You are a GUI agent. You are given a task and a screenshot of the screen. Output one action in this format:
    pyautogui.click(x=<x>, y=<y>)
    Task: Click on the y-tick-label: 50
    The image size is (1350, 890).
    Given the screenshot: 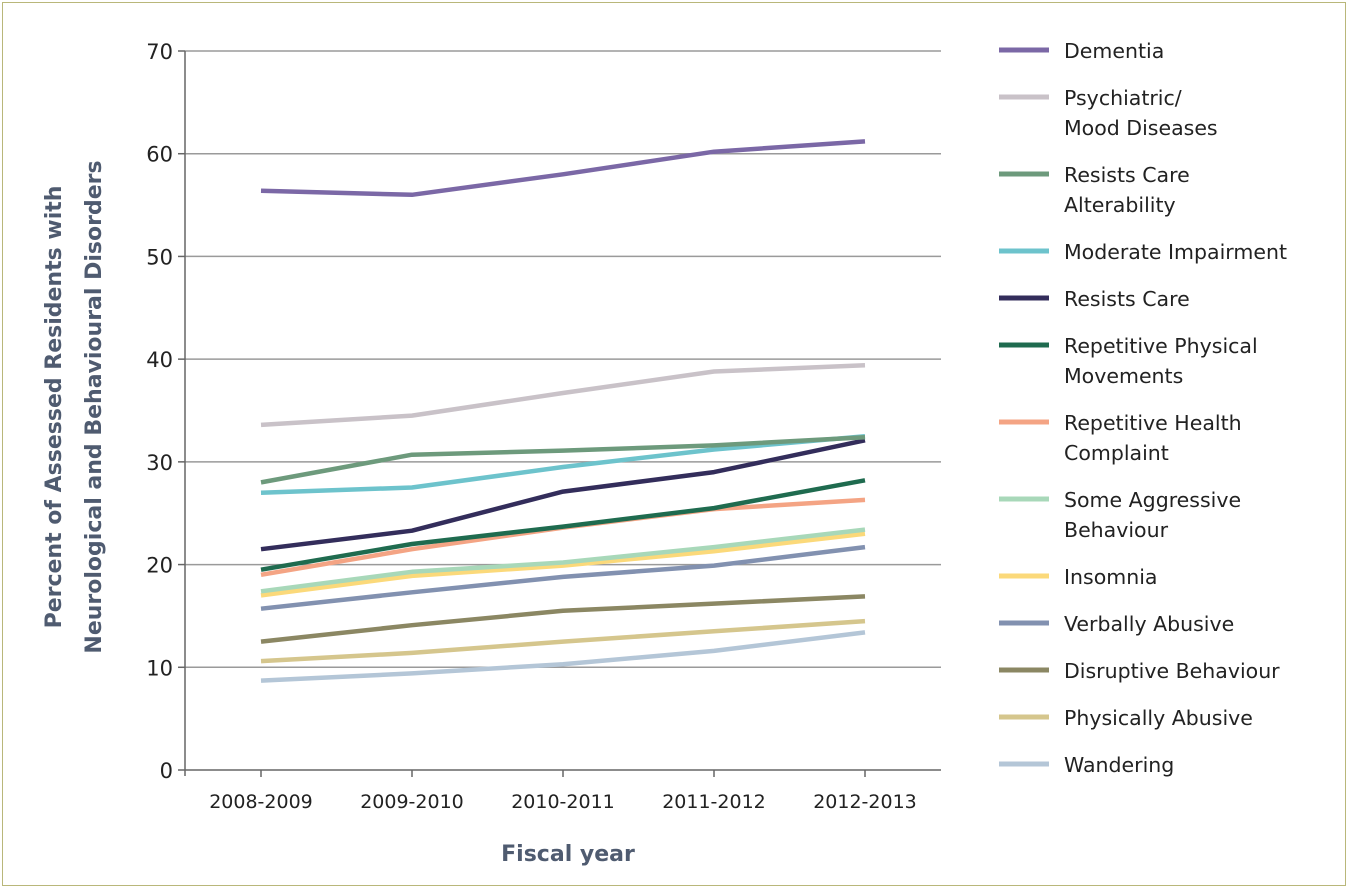 What is the action you would take?
    pyautogui.click(x=159, y=257)
    